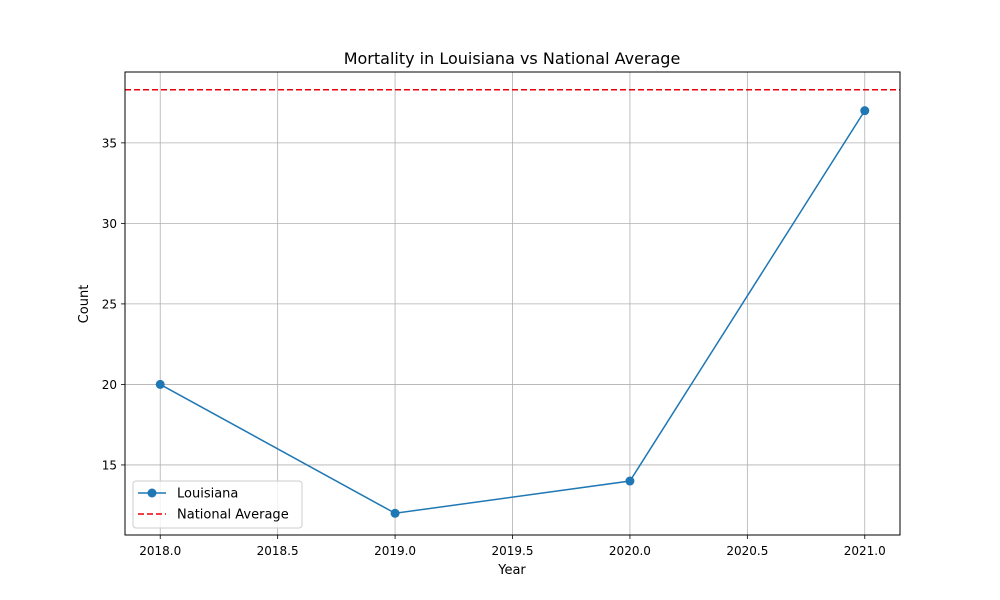 This screenshot has width=1000, height=600. What do you see at coordinates (109, 465) in the screenshot?
I see `y-tick-label: 15` at bounding box center [109, 465].